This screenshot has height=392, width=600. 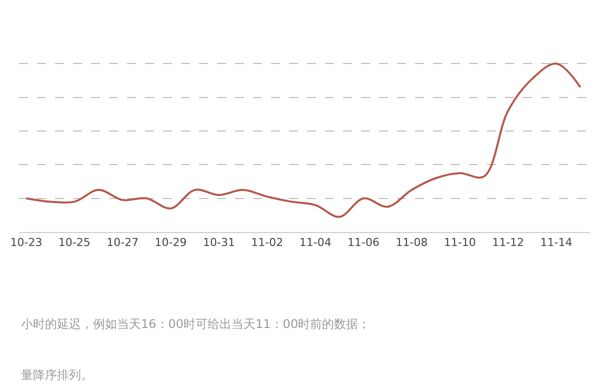 I want to click on text: 小时的延迟，例如当天16：00时可给出当天11：00时前的数据；, so click(x=195, y=324).